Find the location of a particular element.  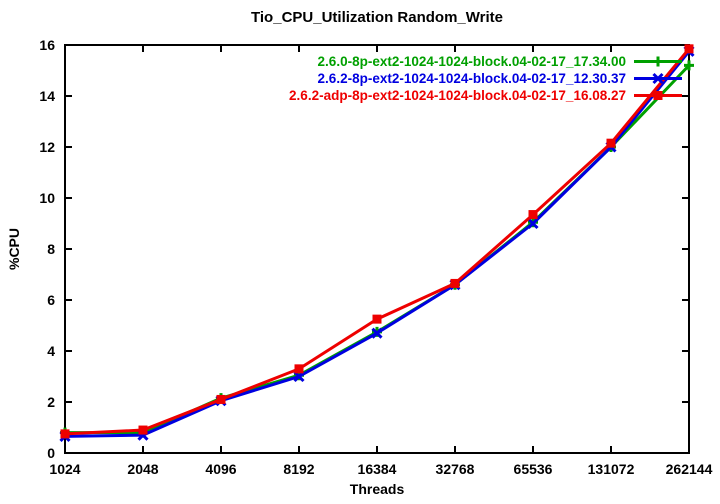

svg-text: 10 is located at coordinates (47, 198).